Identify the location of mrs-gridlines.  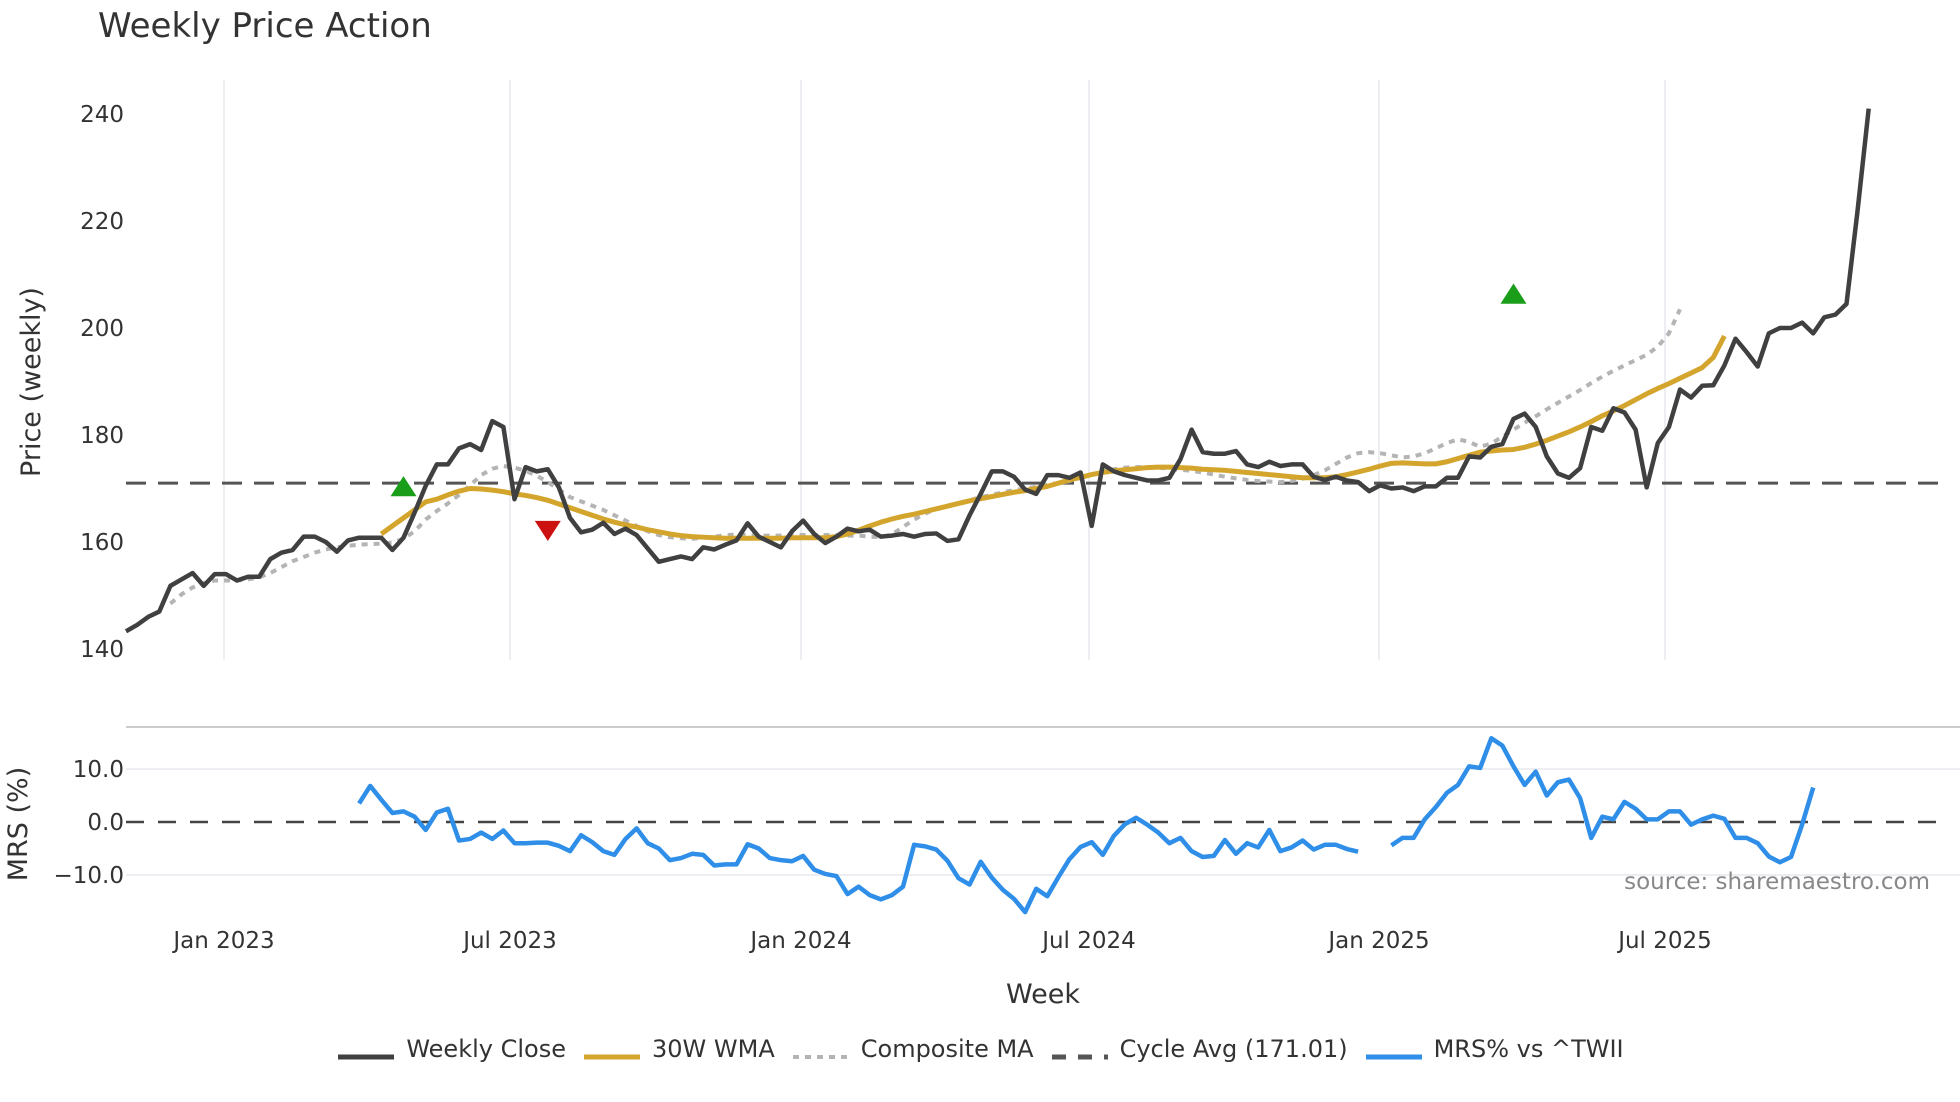
(1043, 822).